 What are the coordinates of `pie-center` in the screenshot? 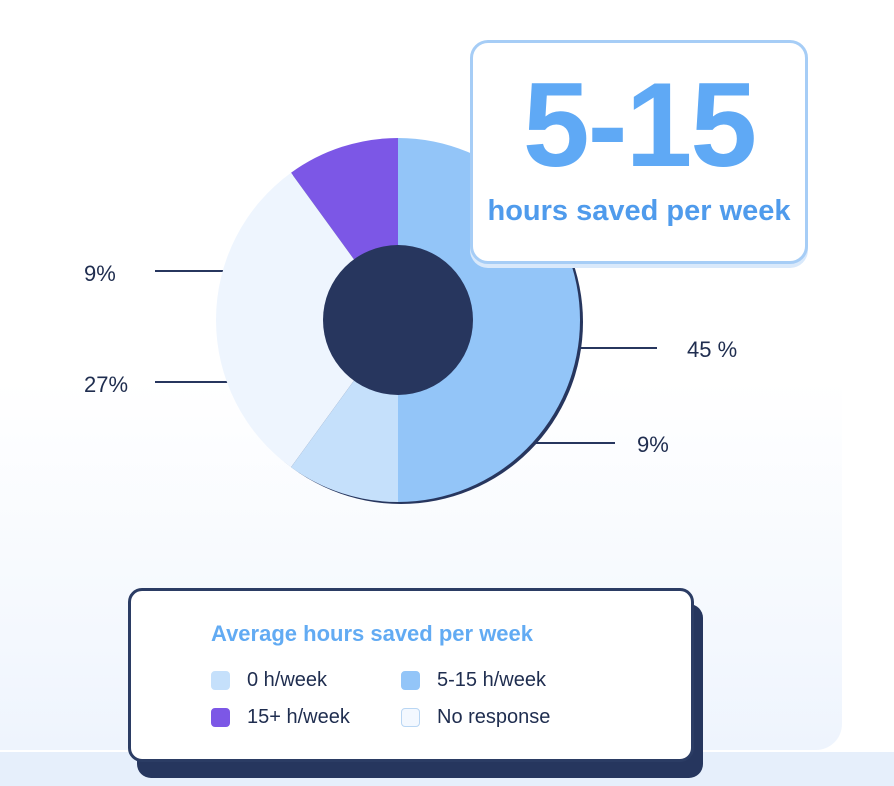 It's located at (398, 320).